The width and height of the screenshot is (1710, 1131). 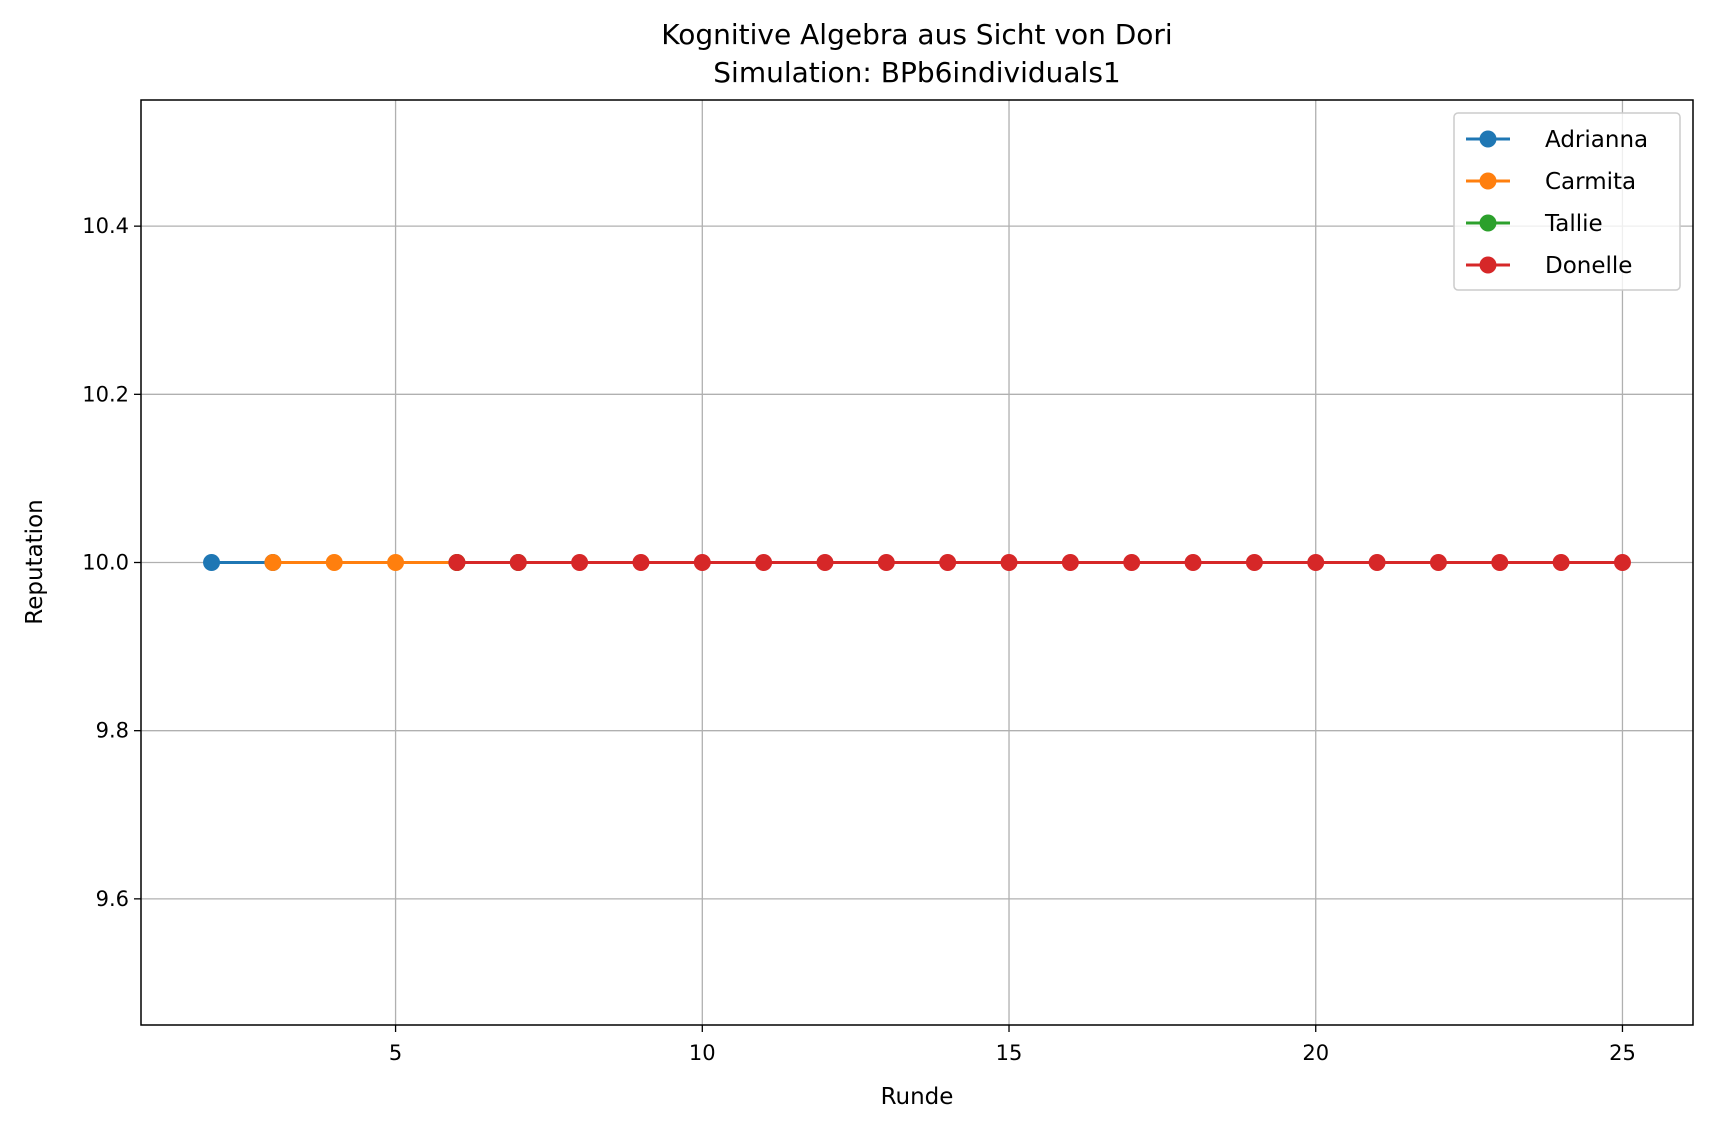 I want to click on x-axis-label: Runde, so click(x=917, y=1097).